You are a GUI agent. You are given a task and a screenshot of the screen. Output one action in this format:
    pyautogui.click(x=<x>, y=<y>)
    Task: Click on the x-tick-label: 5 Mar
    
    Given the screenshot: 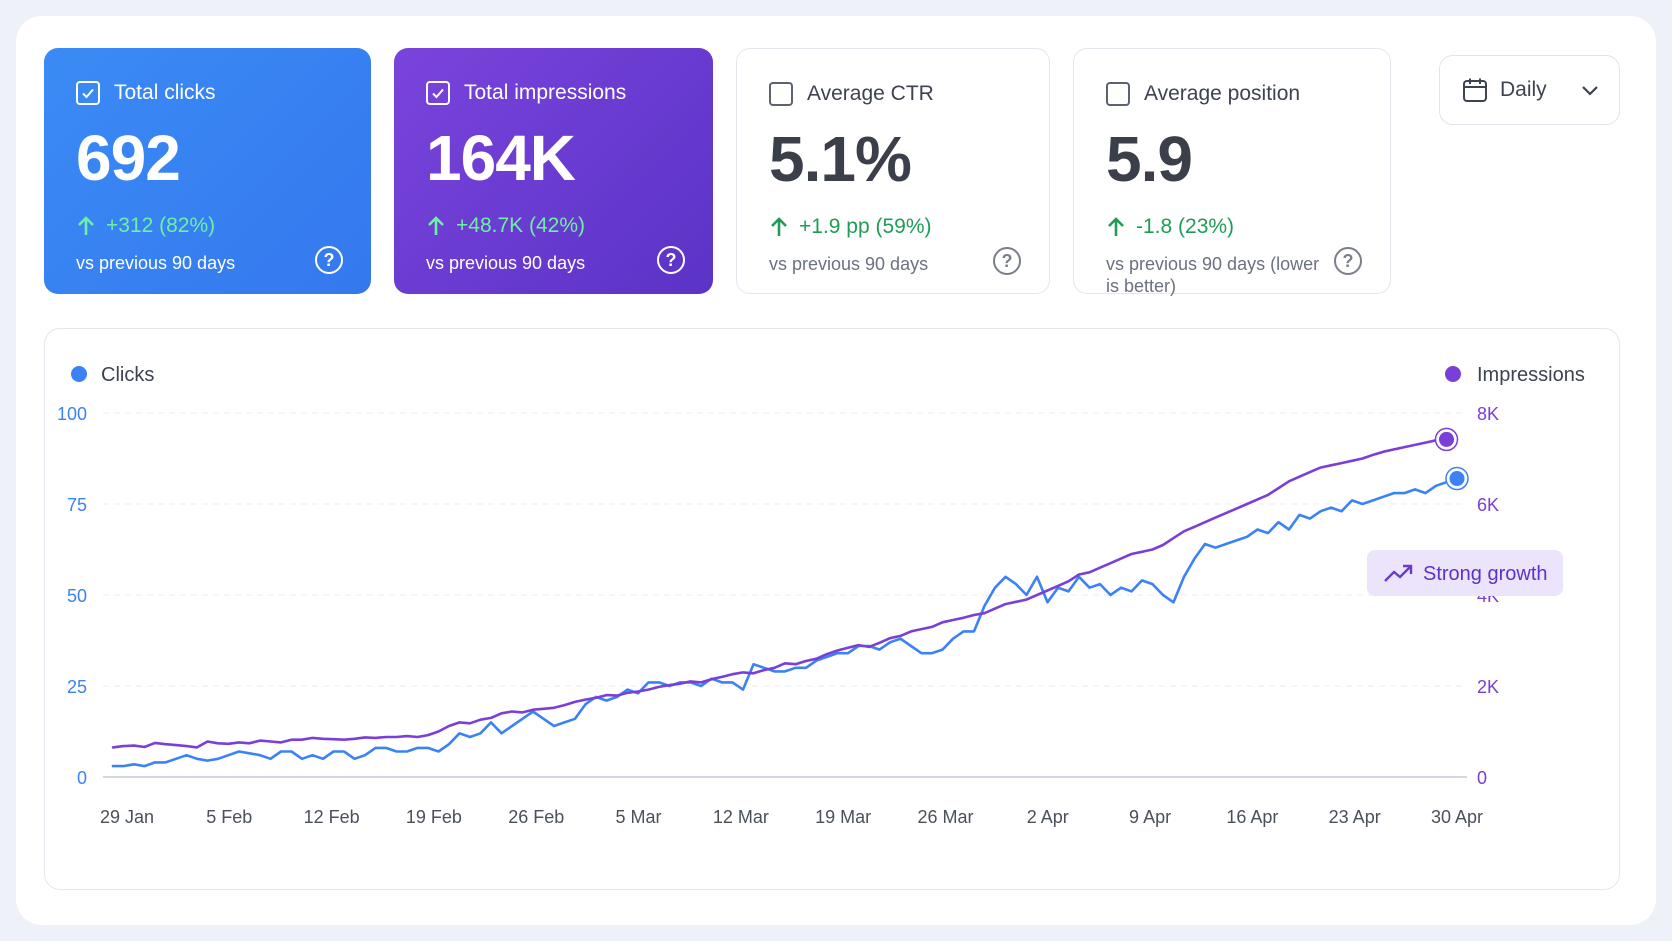 What is the action you would take?
    pyautogui.click(x=639, y=817)
    